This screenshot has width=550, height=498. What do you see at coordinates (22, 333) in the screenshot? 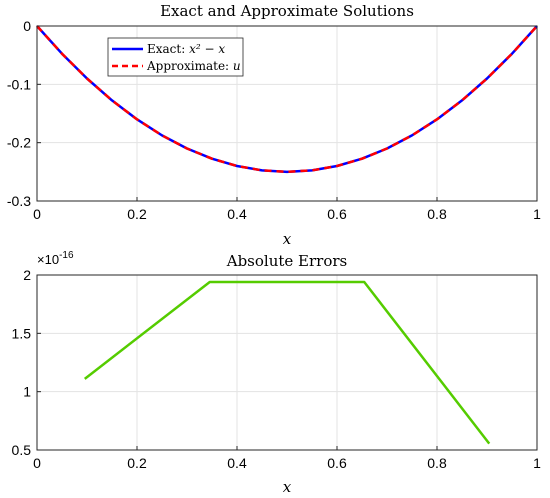
I see `y-tick-label: 1.5` at bounding box center [22, 333].